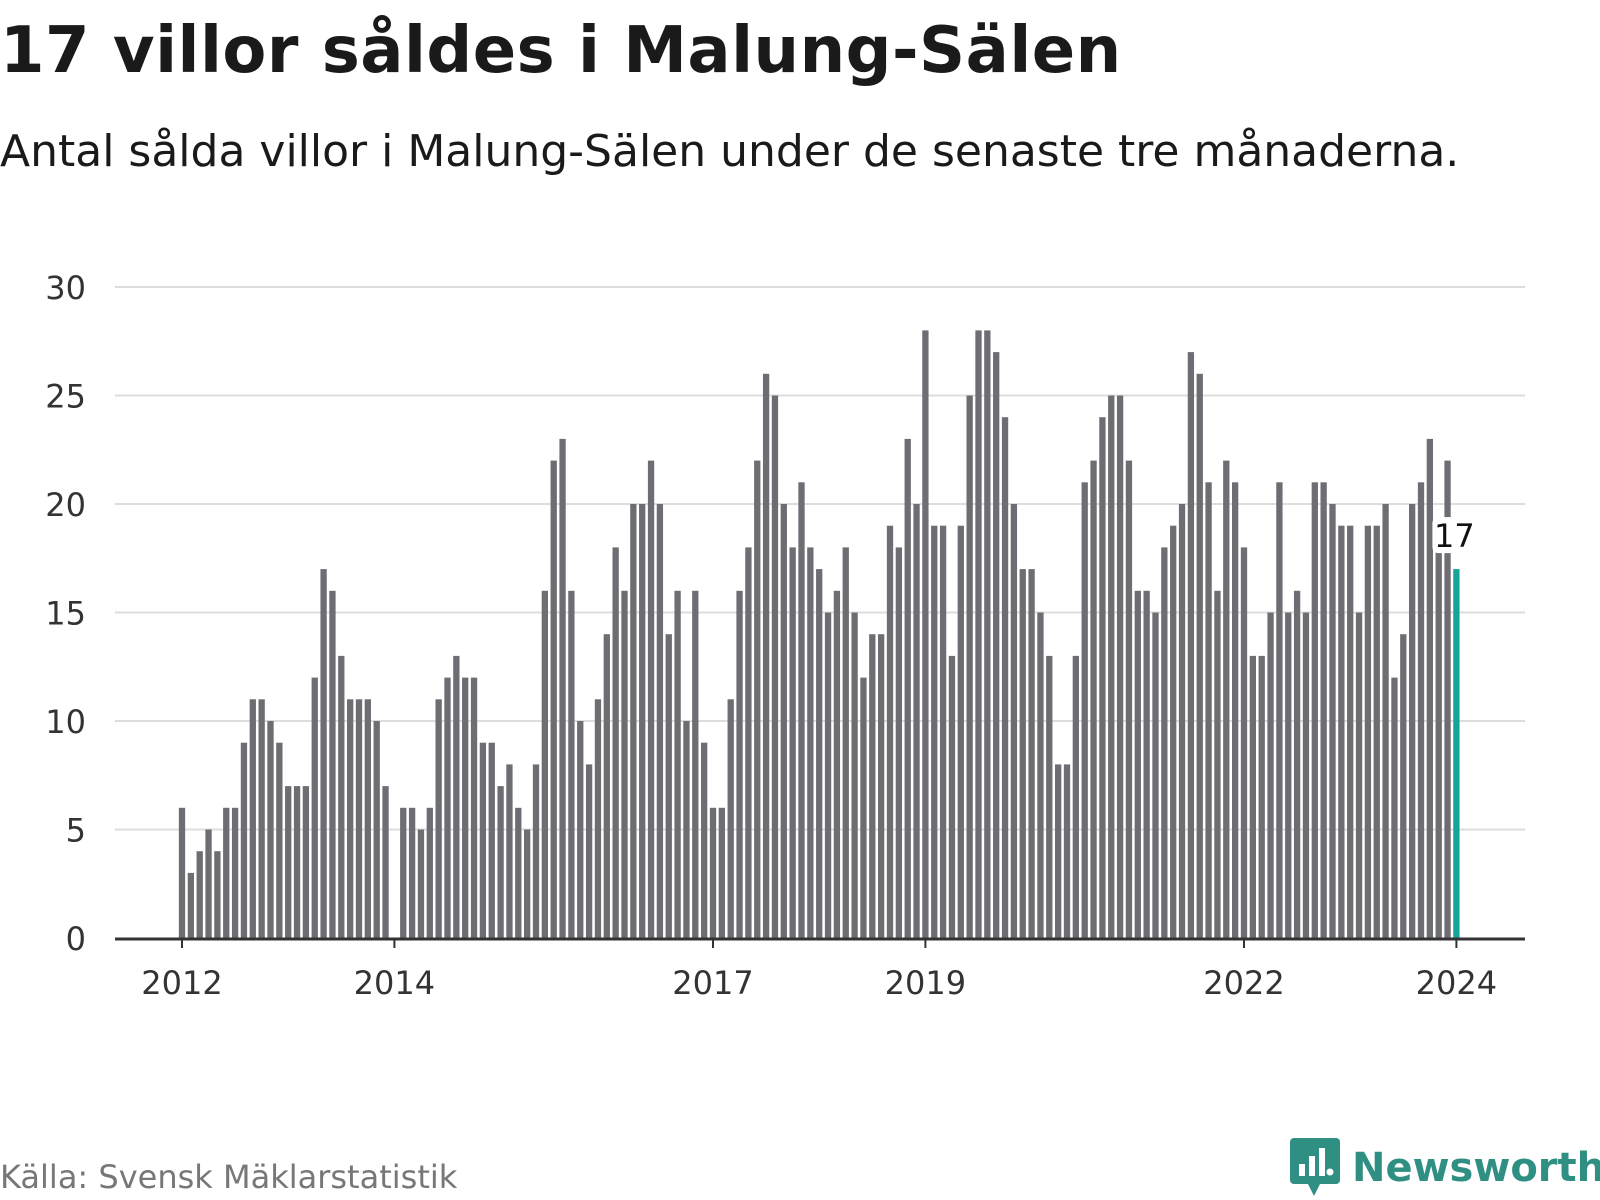  I want to click on x-tick-label: 2024, so click(1456, 983).